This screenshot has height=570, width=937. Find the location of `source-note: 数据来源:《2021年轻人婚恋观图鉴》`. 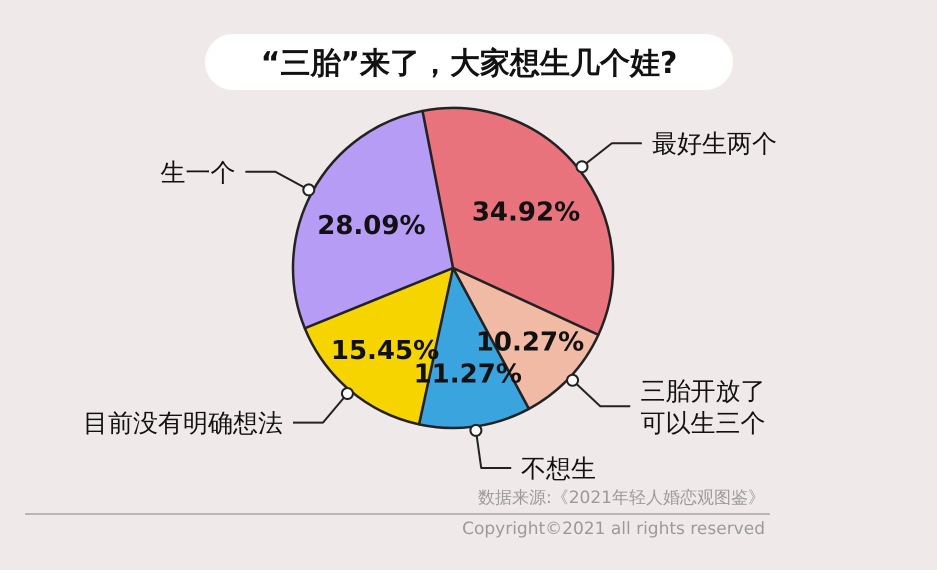

source-note: 数据来源:《2021年轻人婚恋观图鉴》 is located at coordinates (621, 498).